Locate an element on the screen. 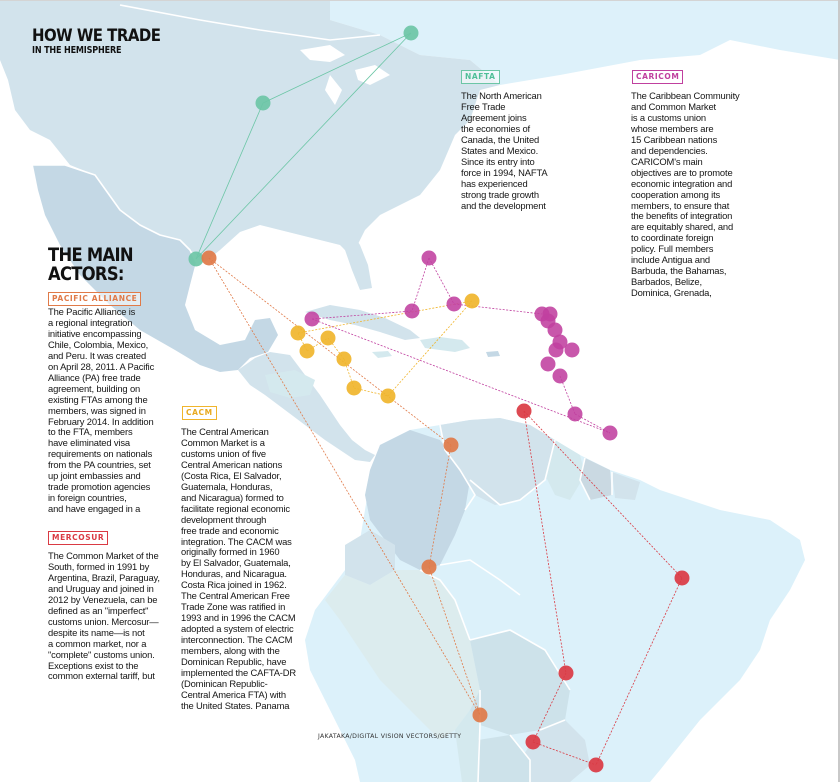 The height and width of the screenshot is (782, 840). mercosur-label: MERCOSUR is located at coordinates (78, 538).